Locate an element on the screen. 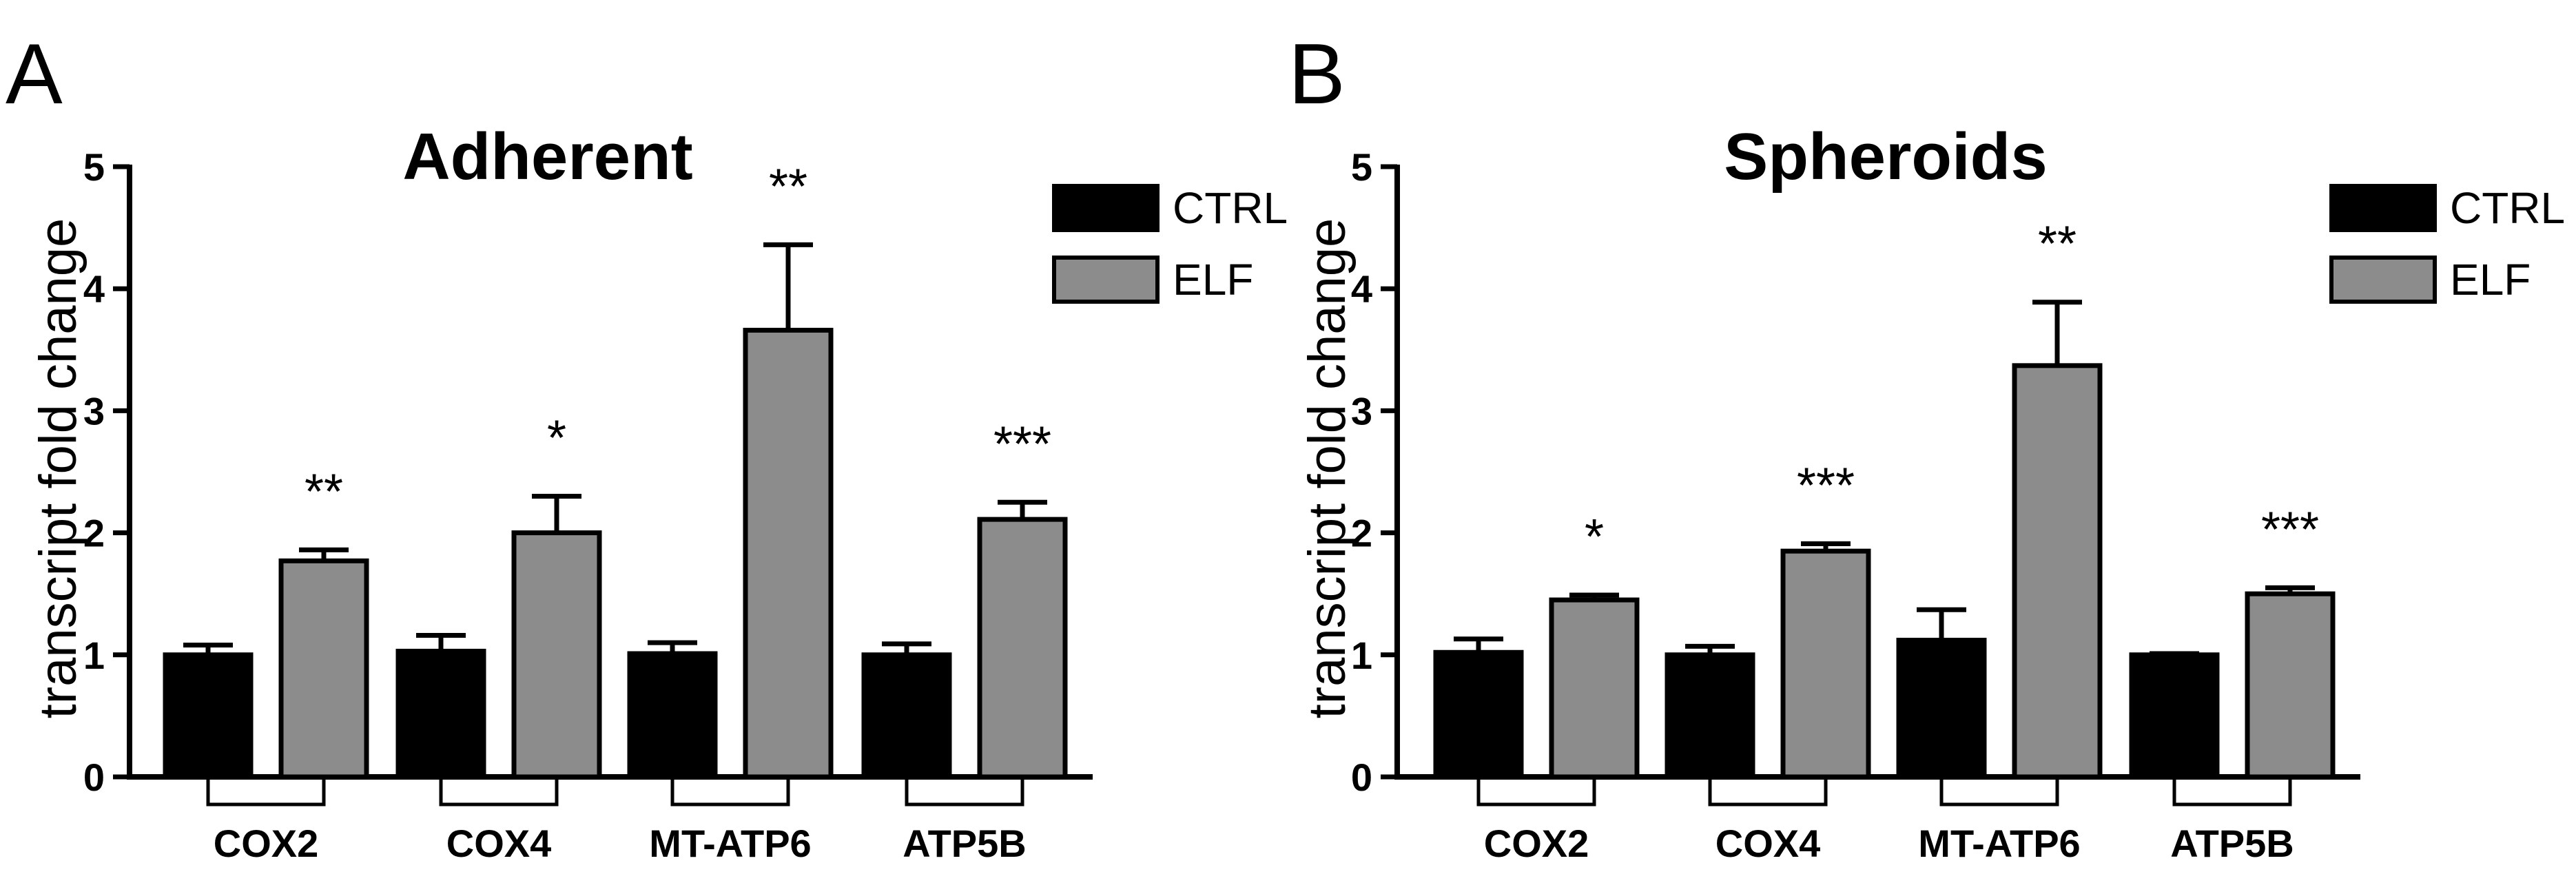 The image size is (2576, 874). panel-letter-b: B is located at coordinates (1317, 74).